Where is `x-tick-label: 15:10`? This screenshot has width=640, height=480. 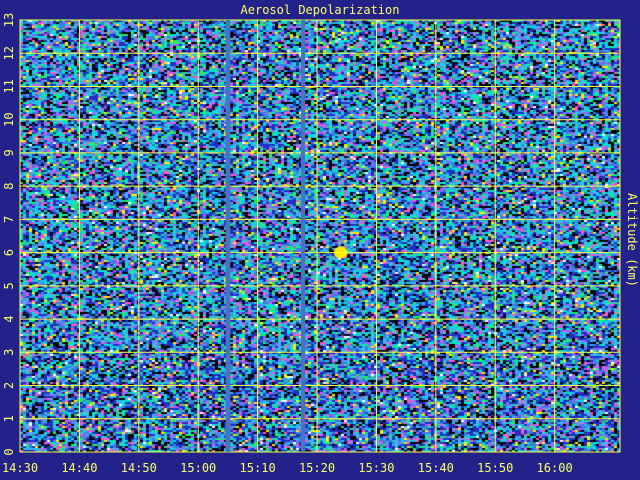
x-tick-label: 15:10 is located at coordinates (258, 468).